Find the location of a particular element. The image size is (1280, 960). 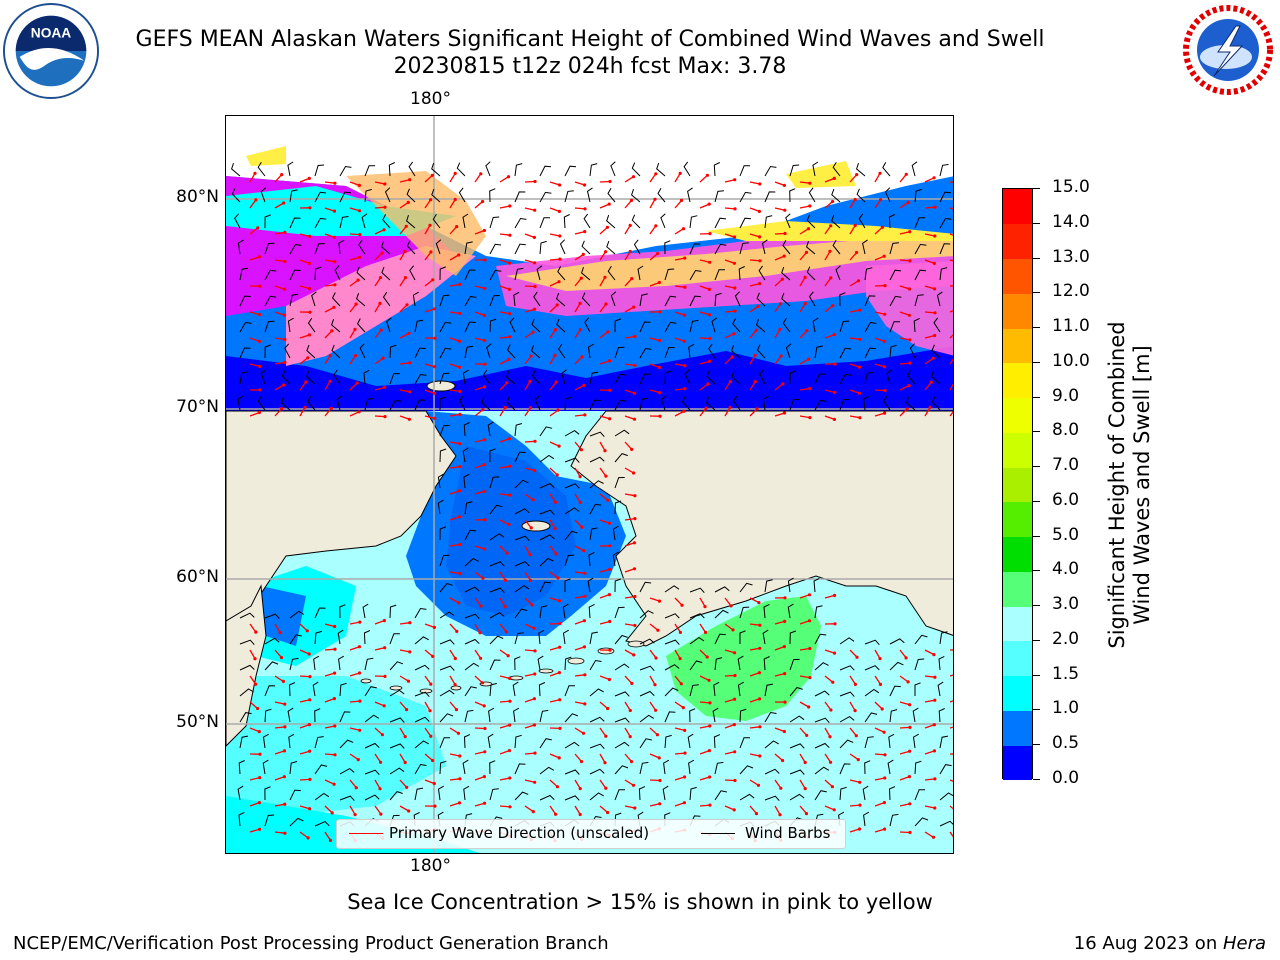

colorbar-tick-label: 15.0 is located at coordinates (1071, 187).